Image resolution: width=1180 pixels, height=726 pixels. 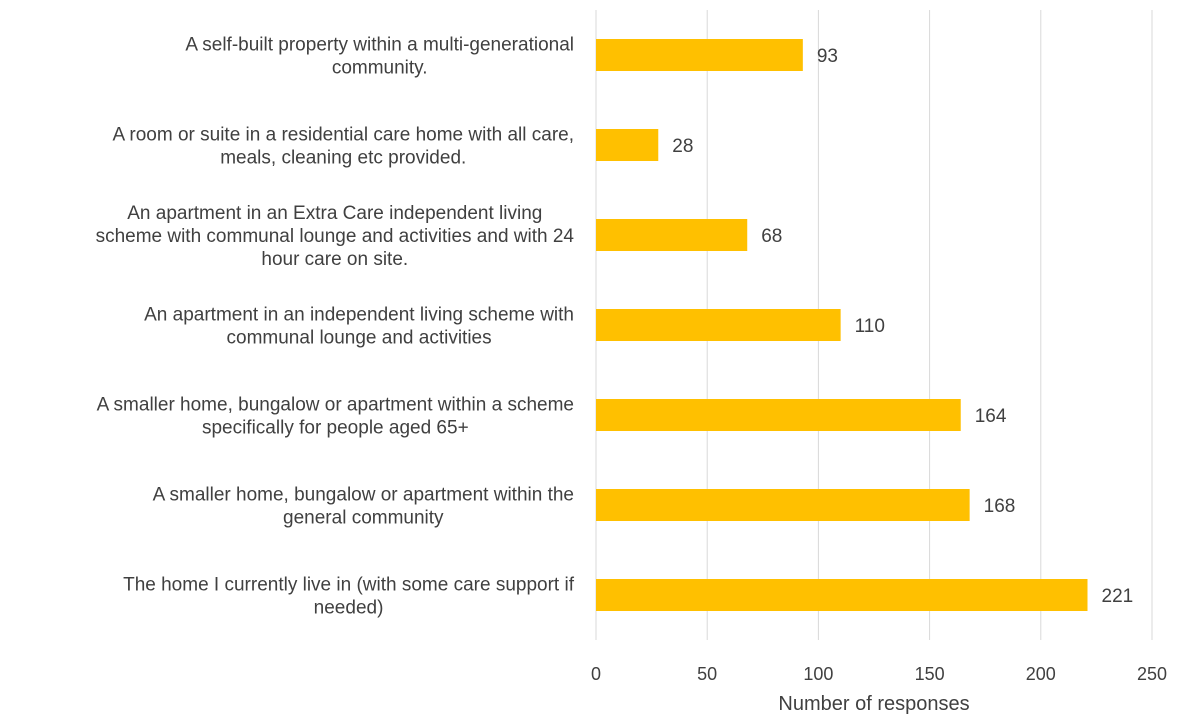 I want to click on category-label-line: meals, cleaning etc provided., so click(x=343, y=158).